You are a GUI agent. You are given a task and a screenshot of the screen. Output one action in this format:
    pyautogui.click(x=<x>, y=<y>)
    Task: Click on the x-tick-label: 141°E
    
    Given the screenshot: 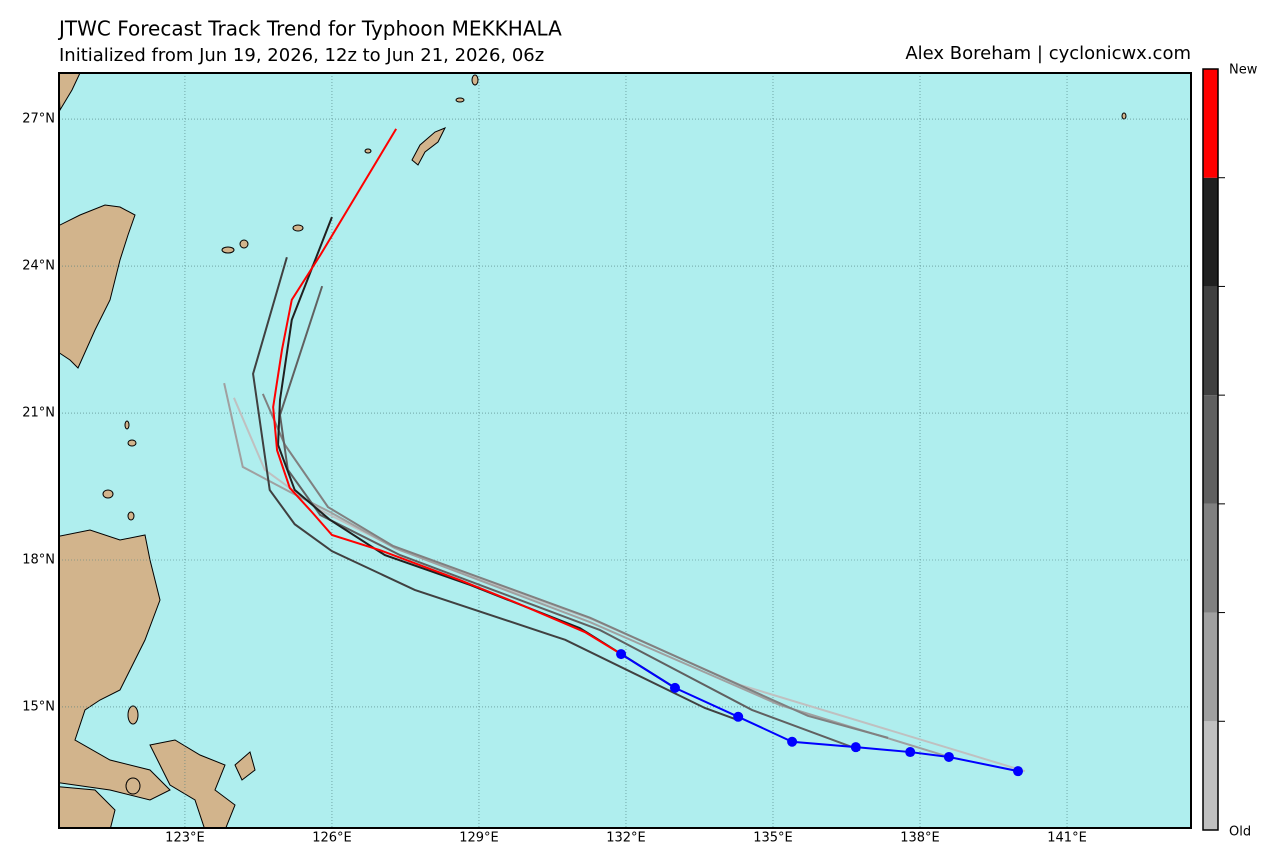 What is the action you would take?
    pyautogui.click(x=1067, y=838)
    